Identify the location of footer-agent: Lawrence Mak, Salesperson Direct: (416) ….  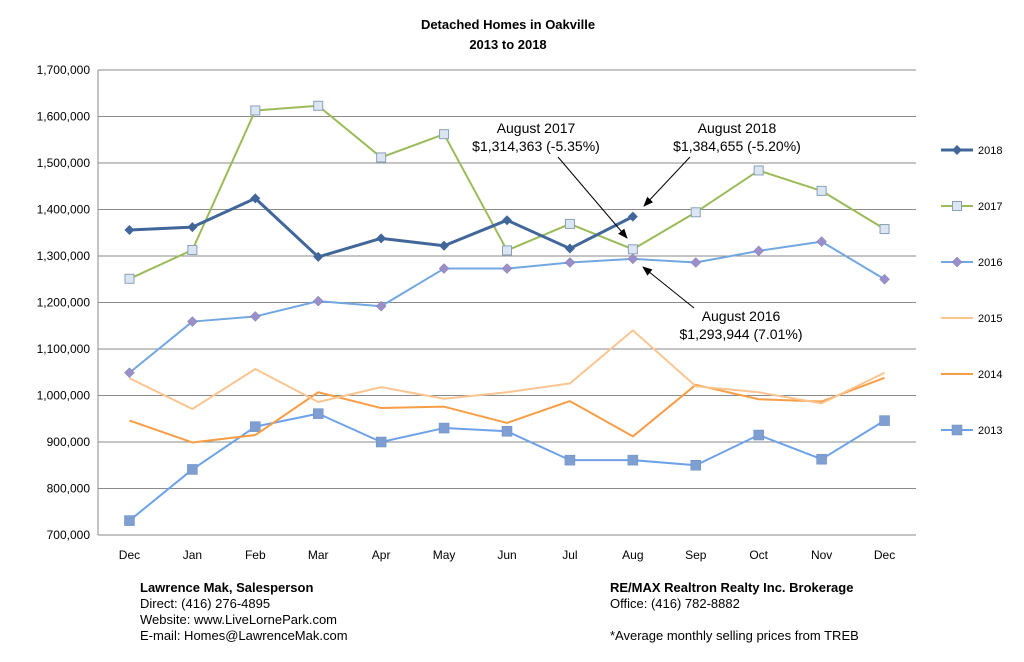
(244, 612).